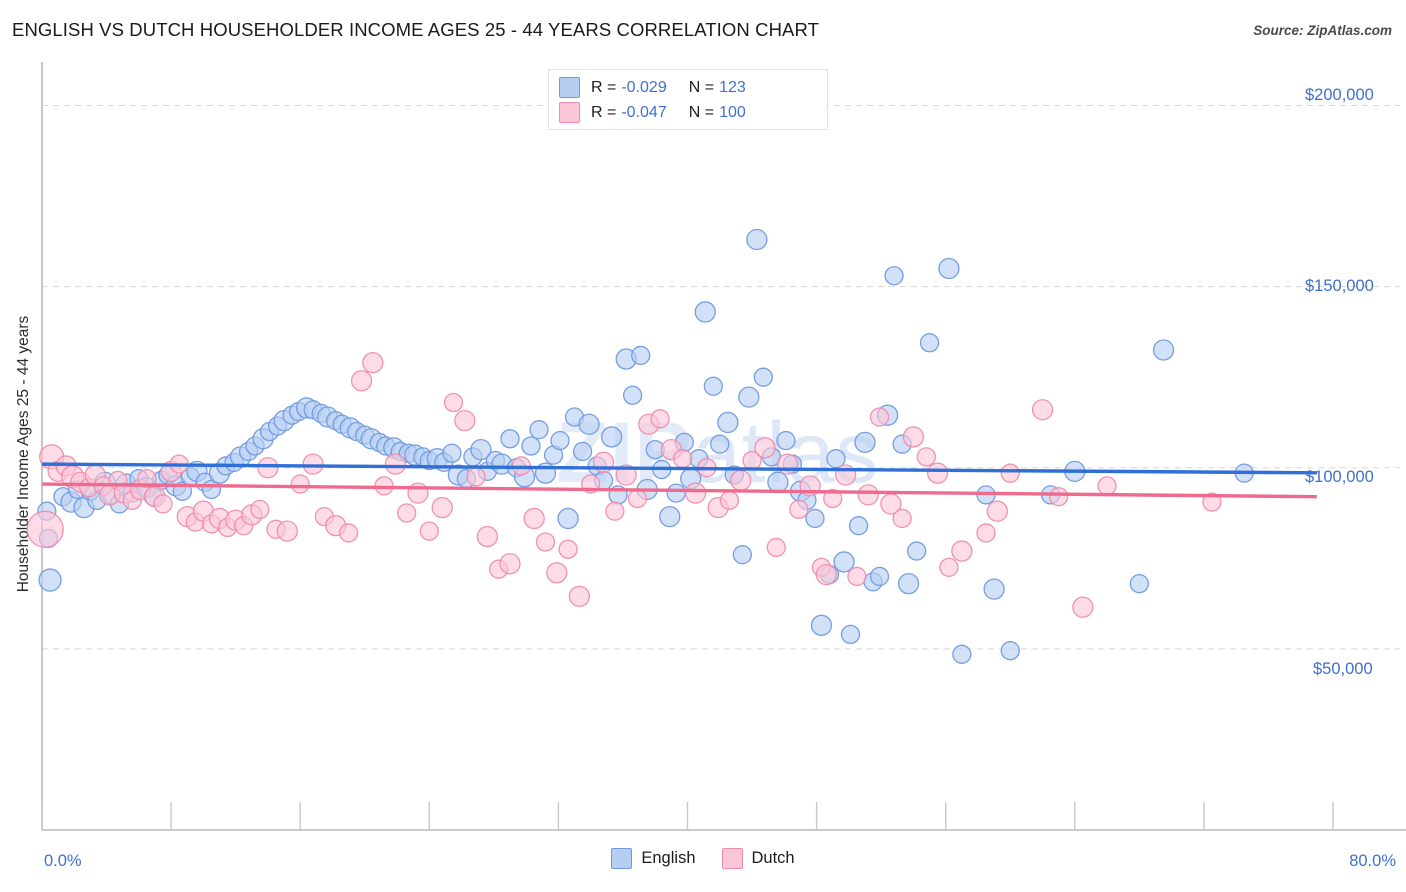  Describe the element at coordinates (758, 858) in the screenshot. I see `legend-item-dutch: Dutch` at that location.